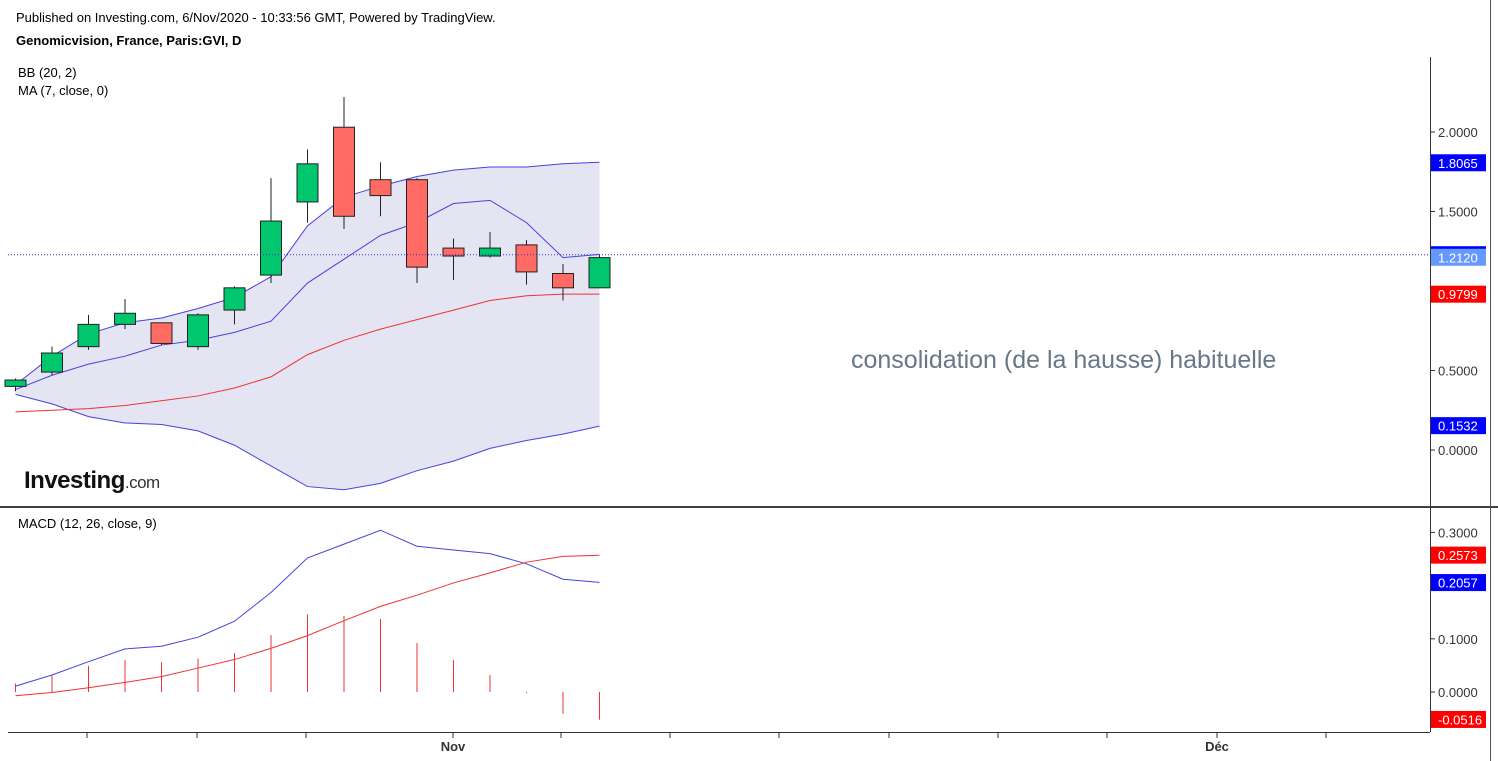 Image resolution: width=1498 pixels, height=761 pixels. Describe the element at coordinates (1458, 450) in the screenshot. I see `price-tick-label: 0.0000` at that location.